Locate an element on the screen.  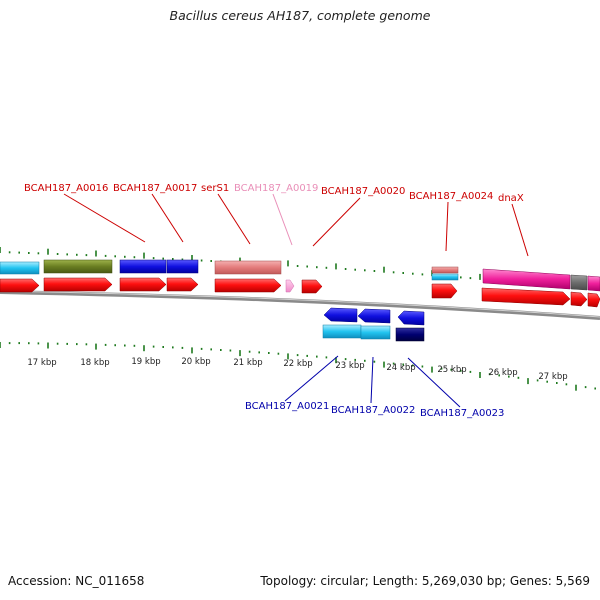
plus-strand-cds-row is located at coordinates (300, 292).